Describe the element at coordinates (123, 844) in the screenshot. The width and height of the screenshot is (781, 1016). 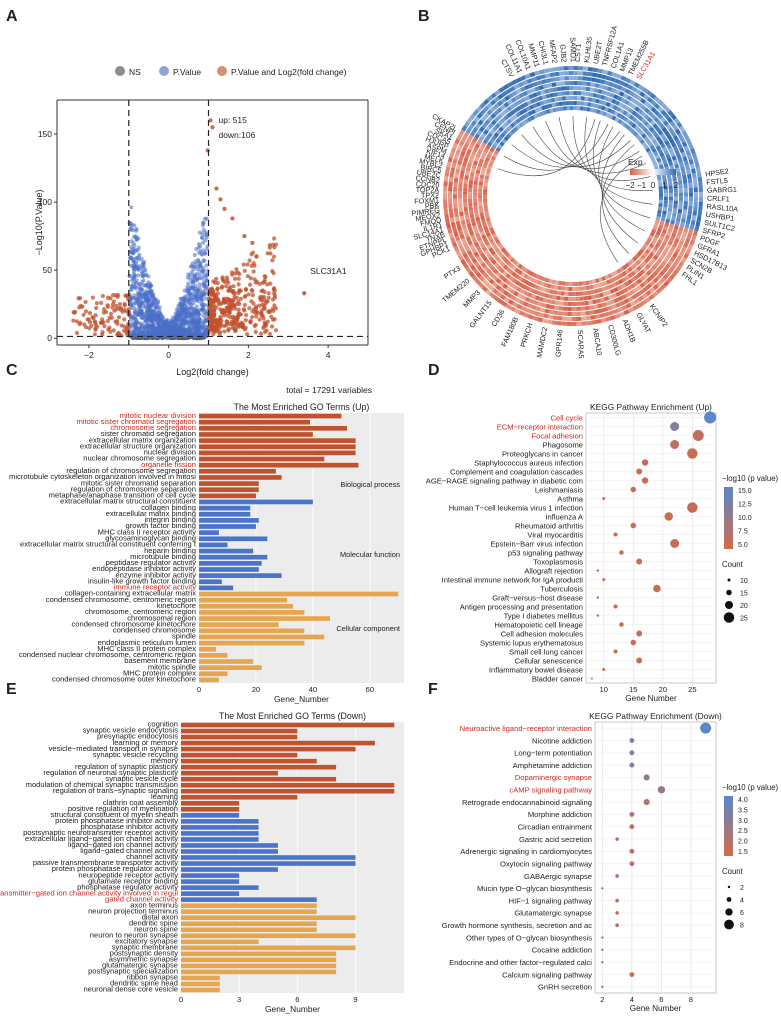
I see `category-label: ligand−gated ion channel activity` at that location.